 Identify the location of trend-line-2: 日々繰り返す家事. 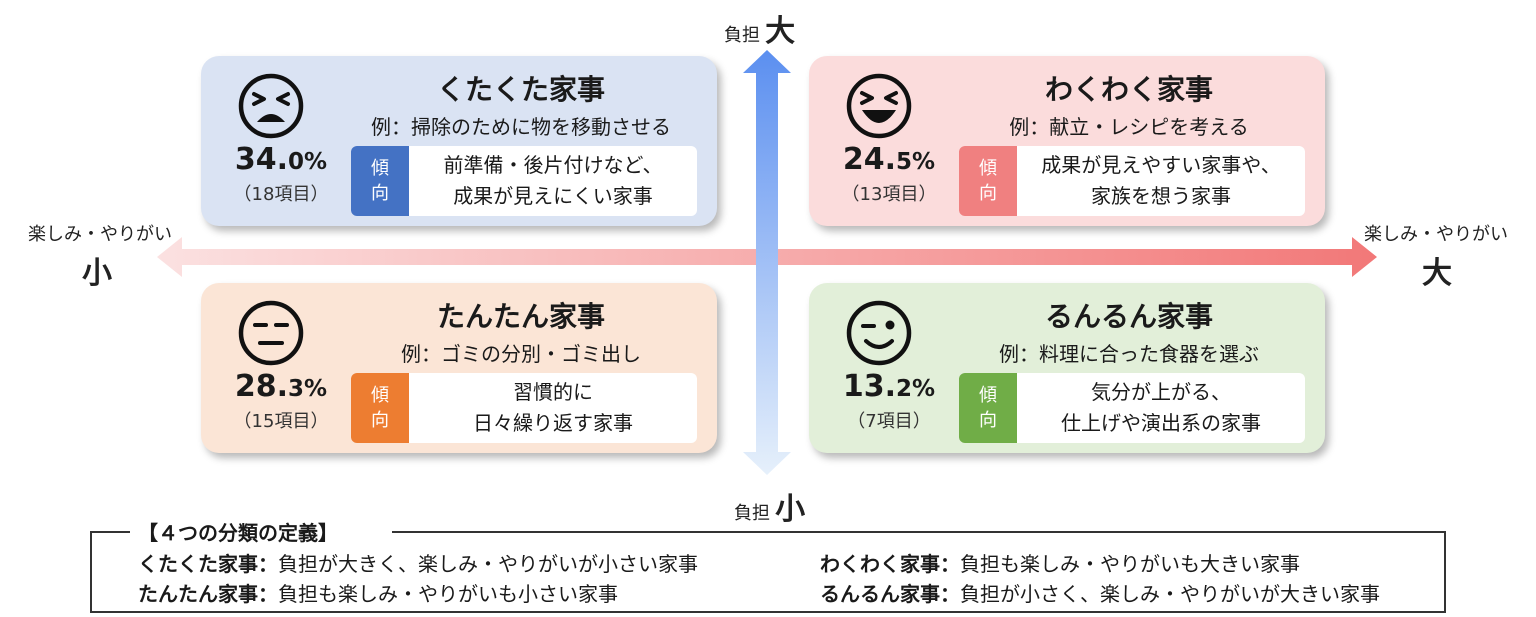
(553, 423).